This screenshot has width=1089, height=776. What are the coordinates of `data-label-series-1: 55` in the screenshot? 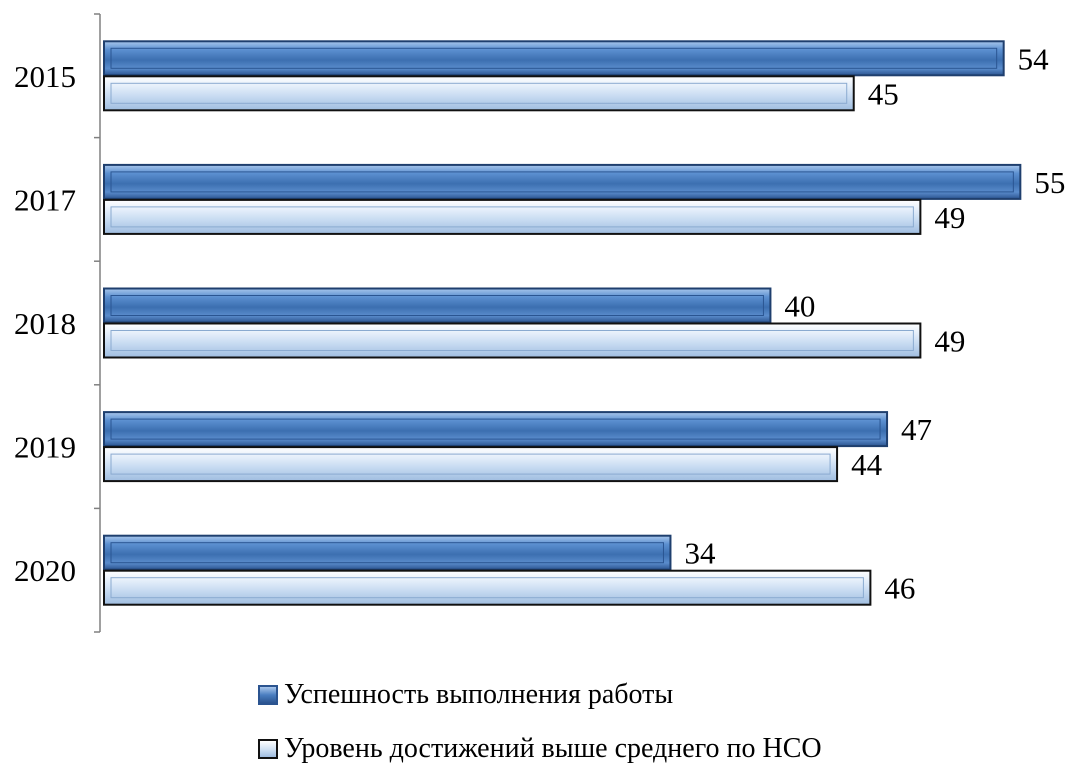 It's located at (1049, 182).